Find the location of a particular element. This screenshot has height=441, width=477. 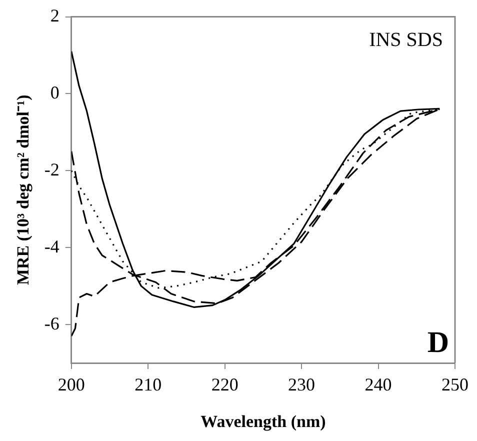

y-tick-label: -6 is located at coordinates (52, 323).